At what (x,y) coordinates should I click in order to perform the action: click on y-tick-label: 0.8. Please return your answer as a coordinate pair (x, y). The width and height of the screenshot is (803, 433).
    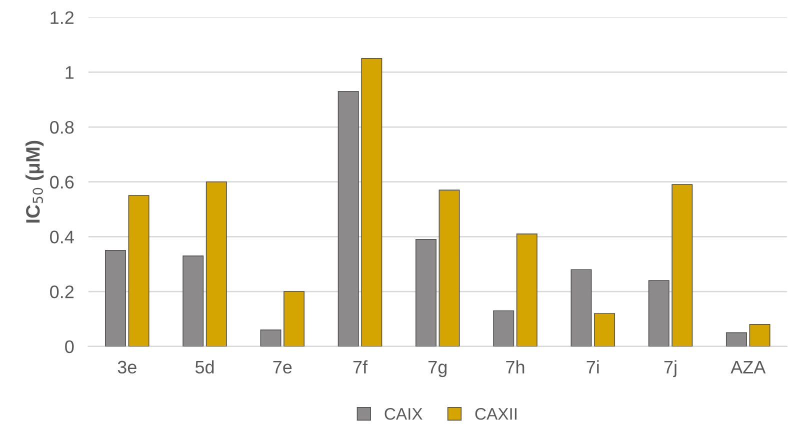
    Looking at the image, I should click on (62, 127).